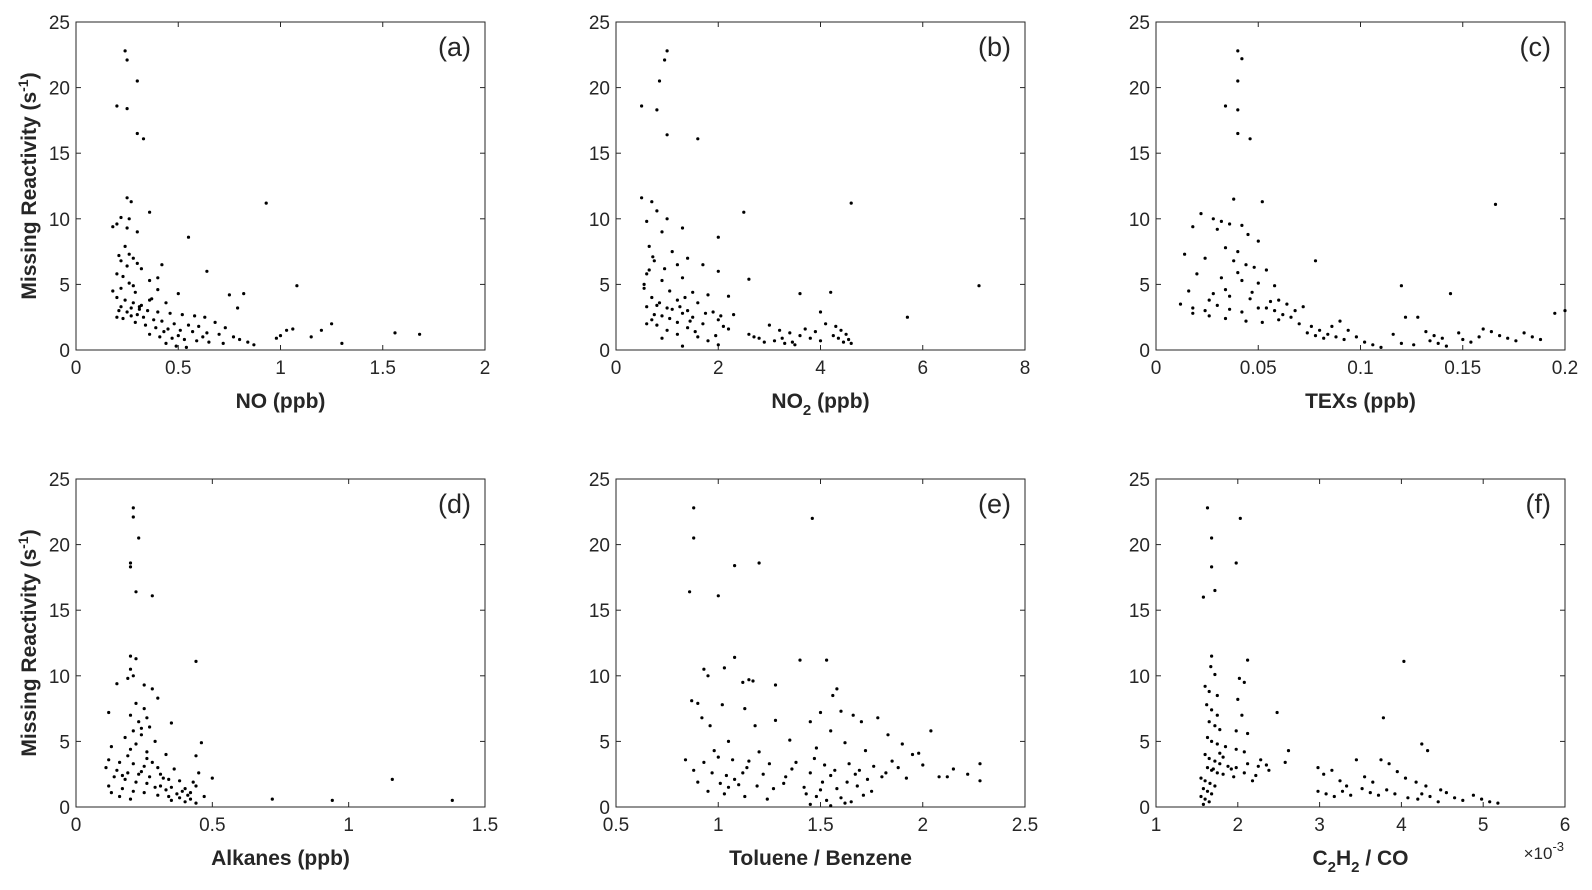 Image resolution: width=1592 pixels, height=890 pixels. What do you see at coordinates (809, 216) in the screenshot?
I see `panel-b: 0 2 4 6 8 0 5 10 15 20 25 (b) NO2 (ppb)` at bounding box center [809, 216].